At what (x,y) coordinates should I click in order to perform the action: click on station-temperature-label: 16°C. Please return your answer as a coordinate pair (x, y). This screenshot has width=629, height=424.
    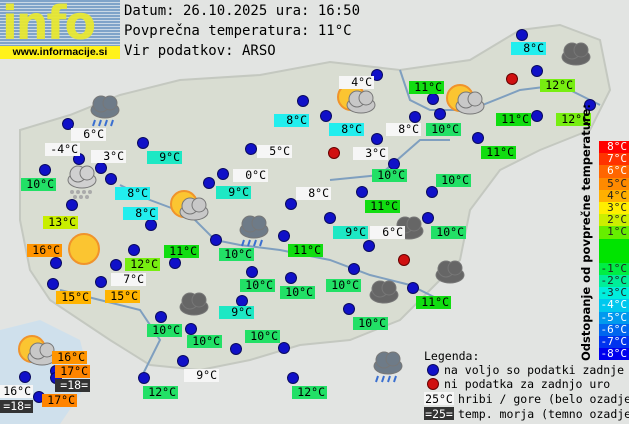
    Looking at the image, I should click on (16, 391).